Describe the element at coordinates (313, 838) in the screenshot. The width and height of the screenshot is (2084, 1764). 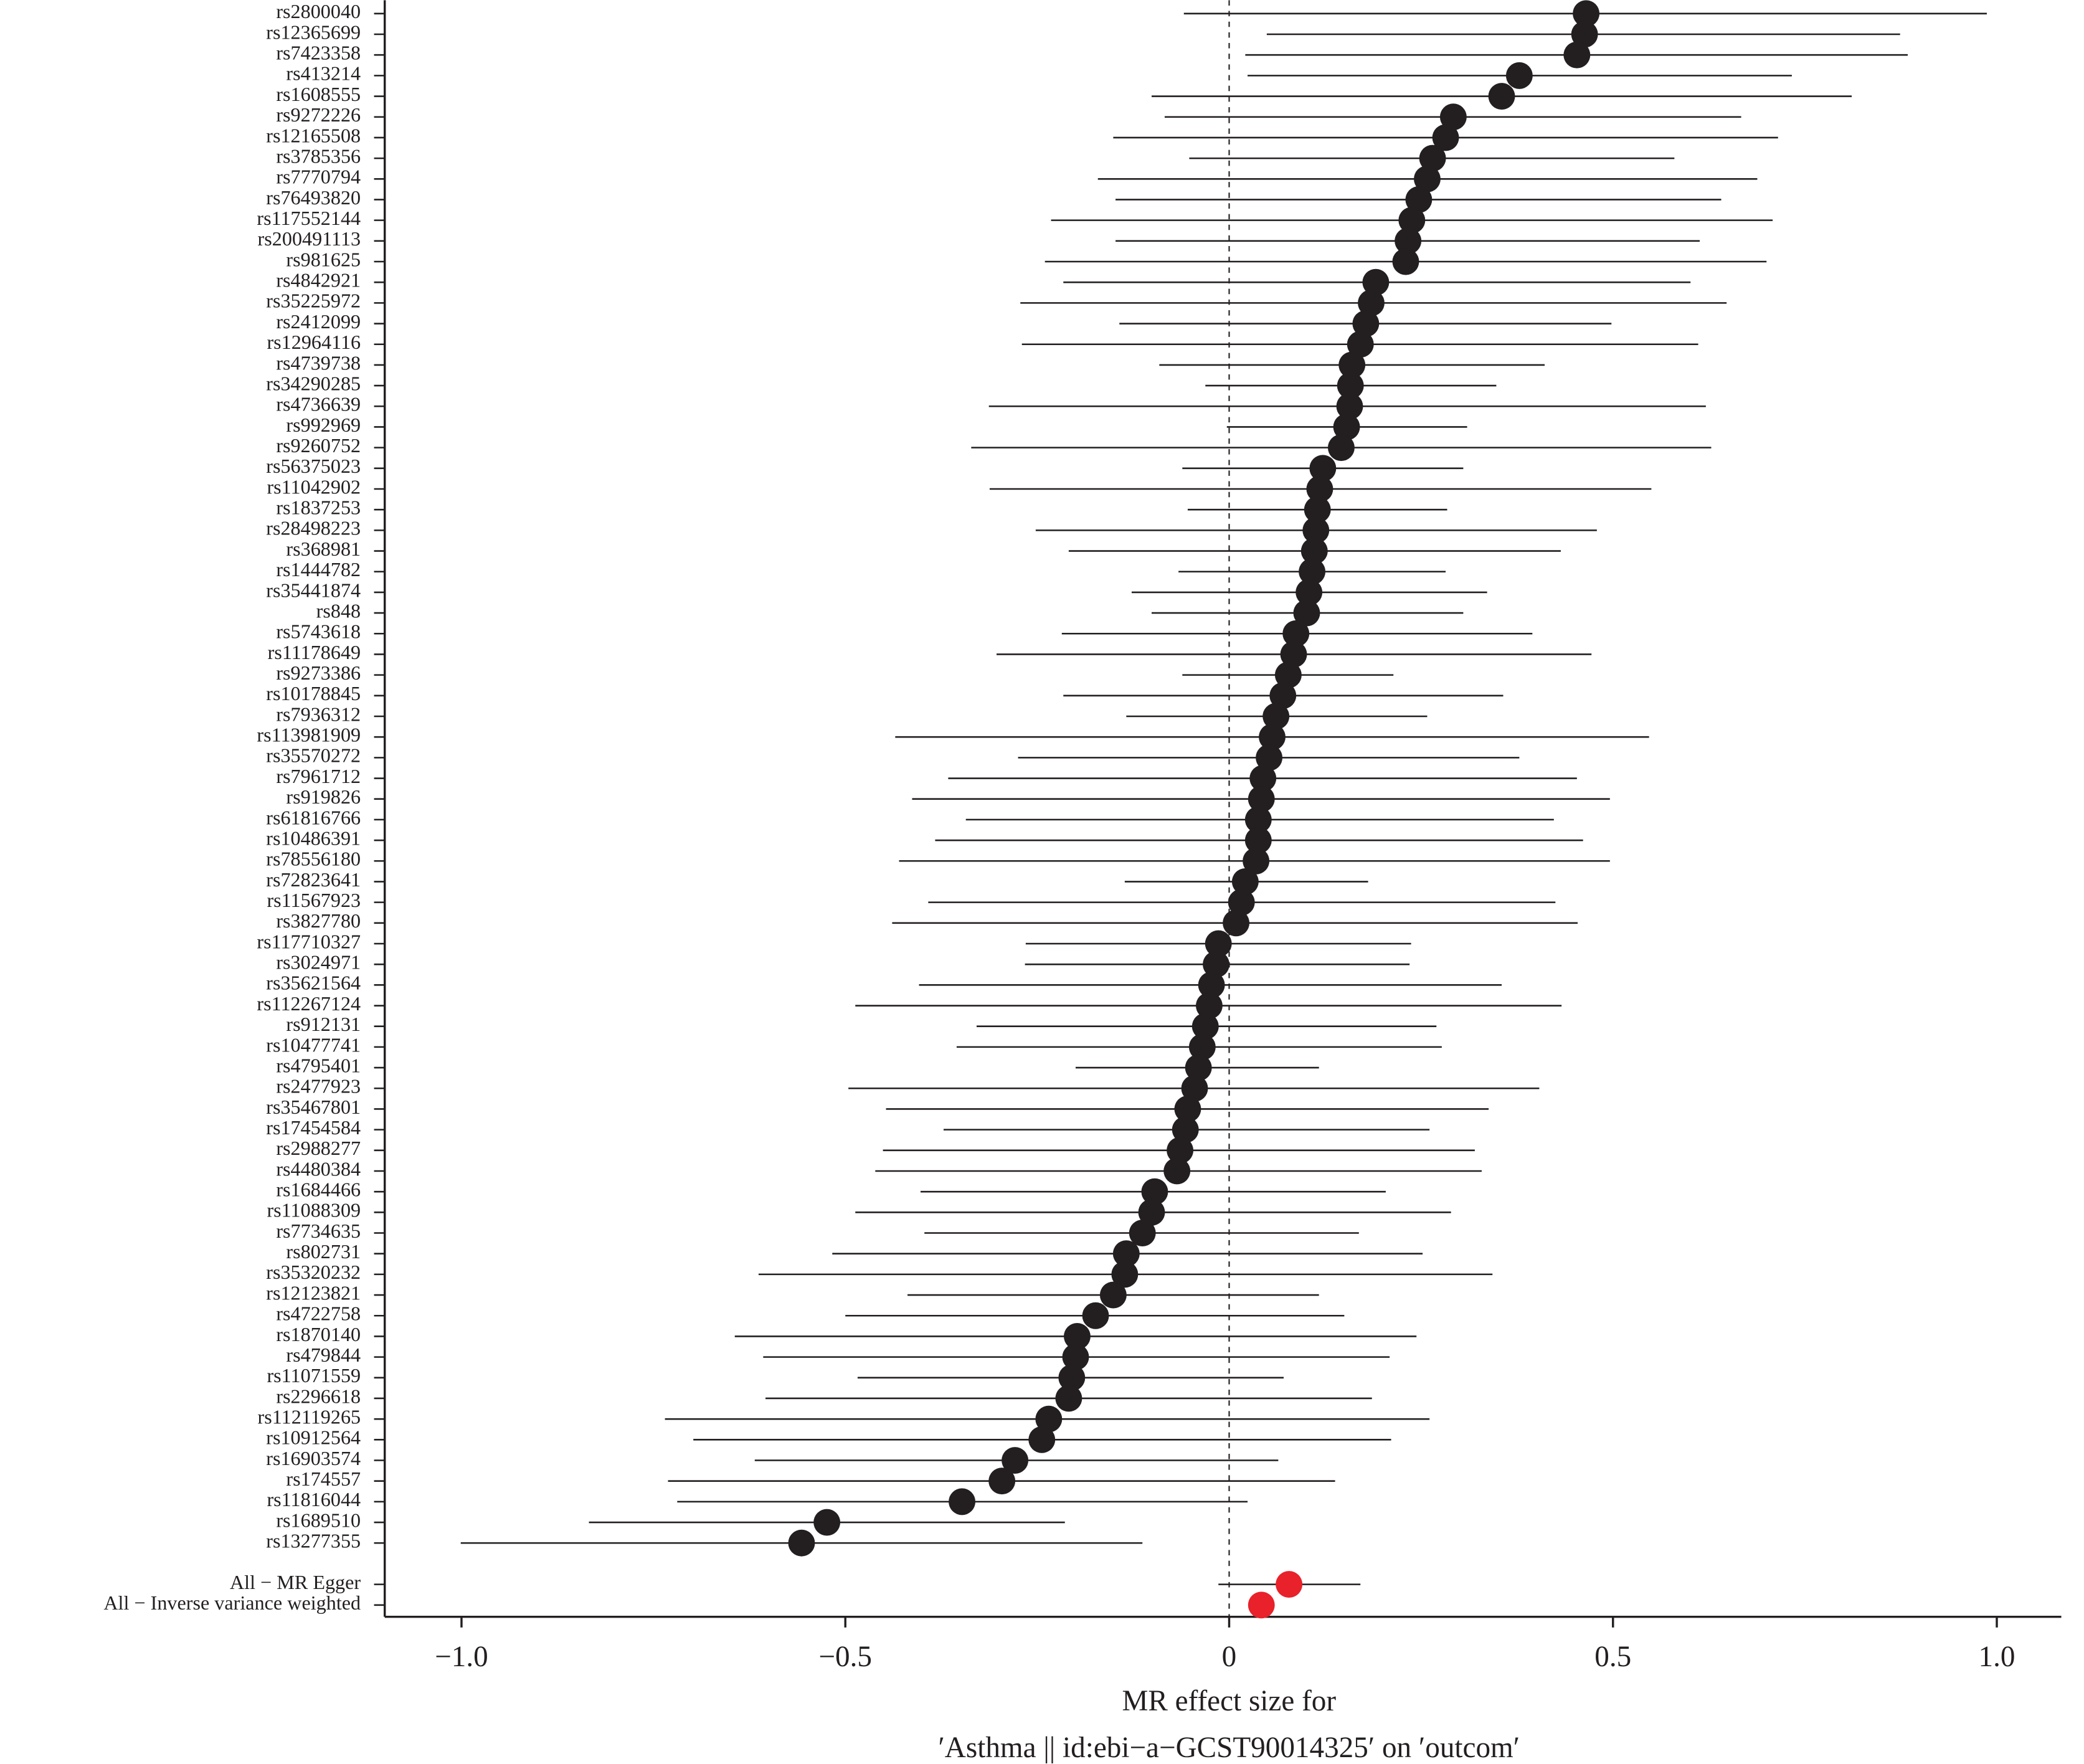
I see `row-label: rs10486391` at that location.